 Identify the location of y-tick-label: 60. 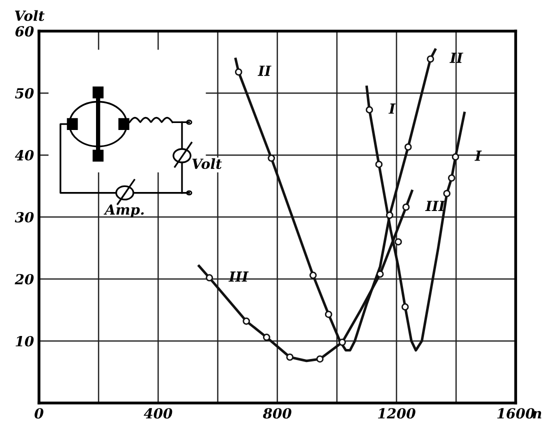
(24, 31).